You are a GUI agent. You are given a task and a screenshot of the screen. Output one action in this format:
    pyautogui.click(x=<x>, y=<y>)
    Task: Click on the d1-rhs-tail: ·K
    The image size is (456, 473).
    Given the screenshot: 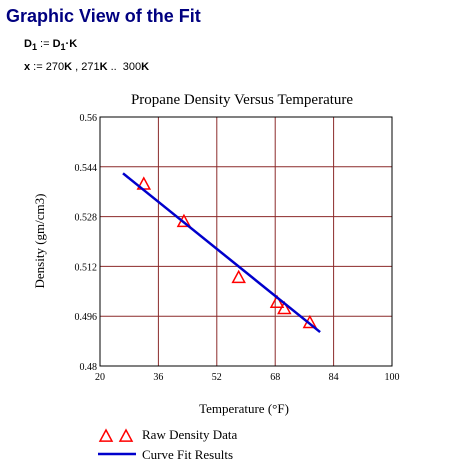 What is the action you would take?
    pyautogui.click(x=71, y=44)
    